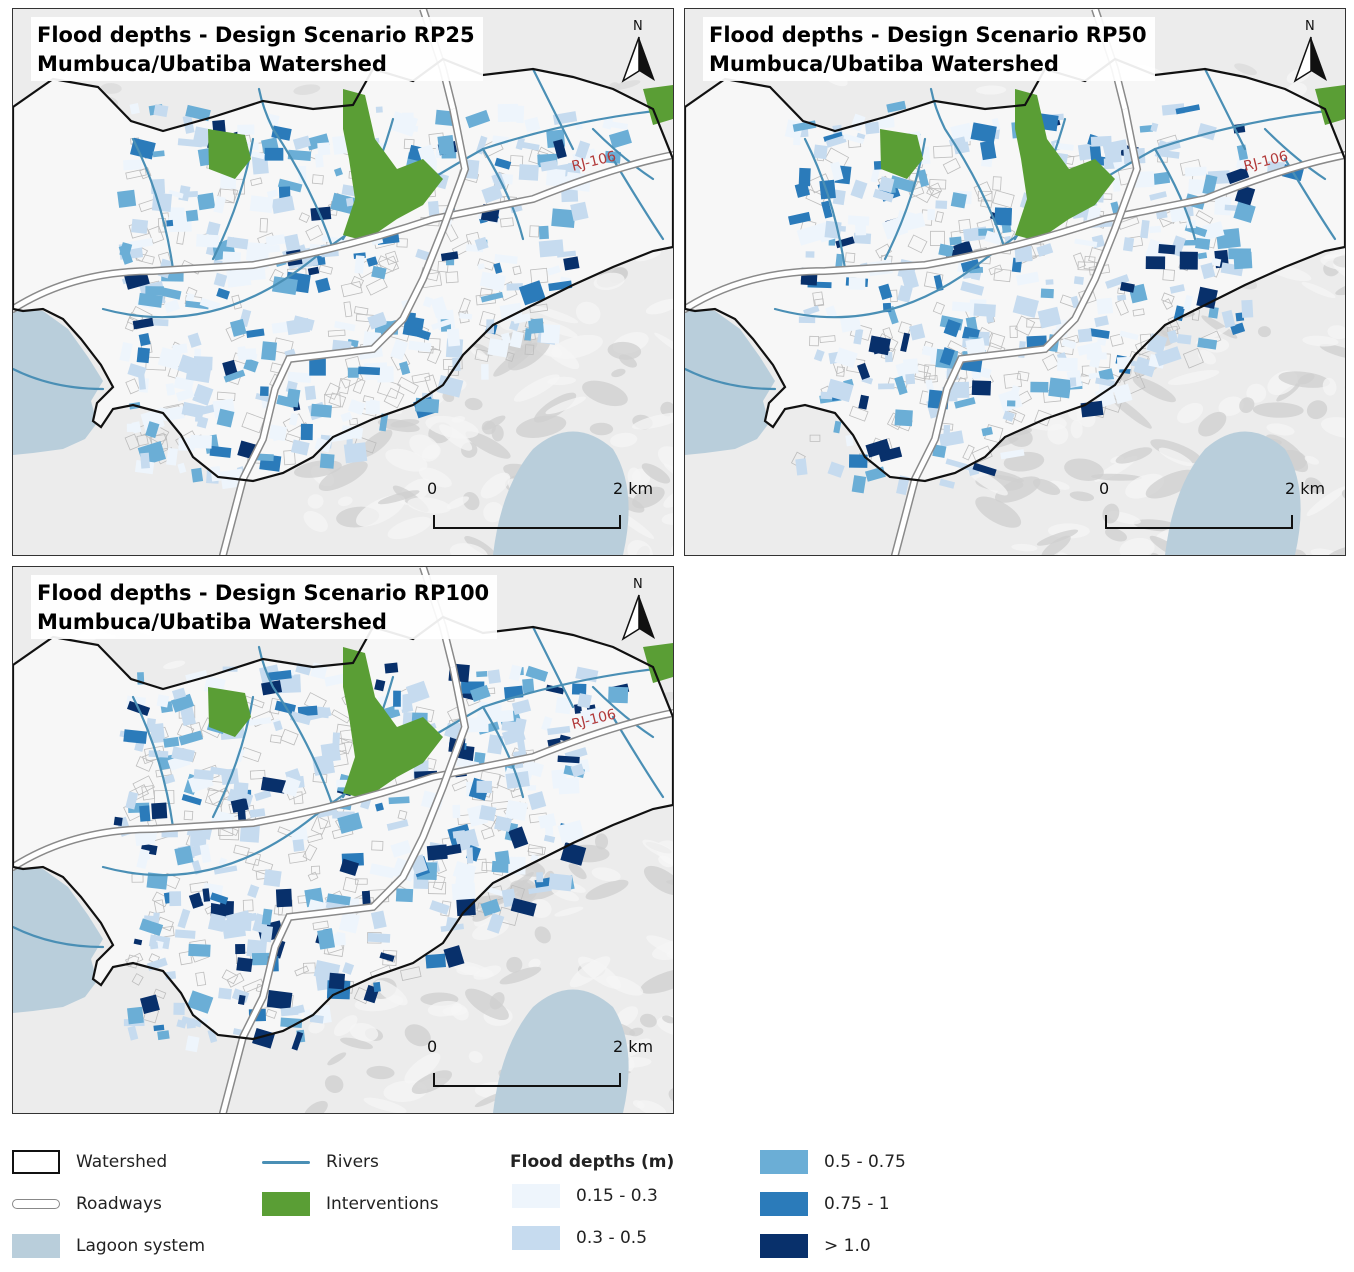  Describe the element at coordinates (815, 1246) in the screenshot. I see `legend-item-flood-class-5: > 1.0` at that location.